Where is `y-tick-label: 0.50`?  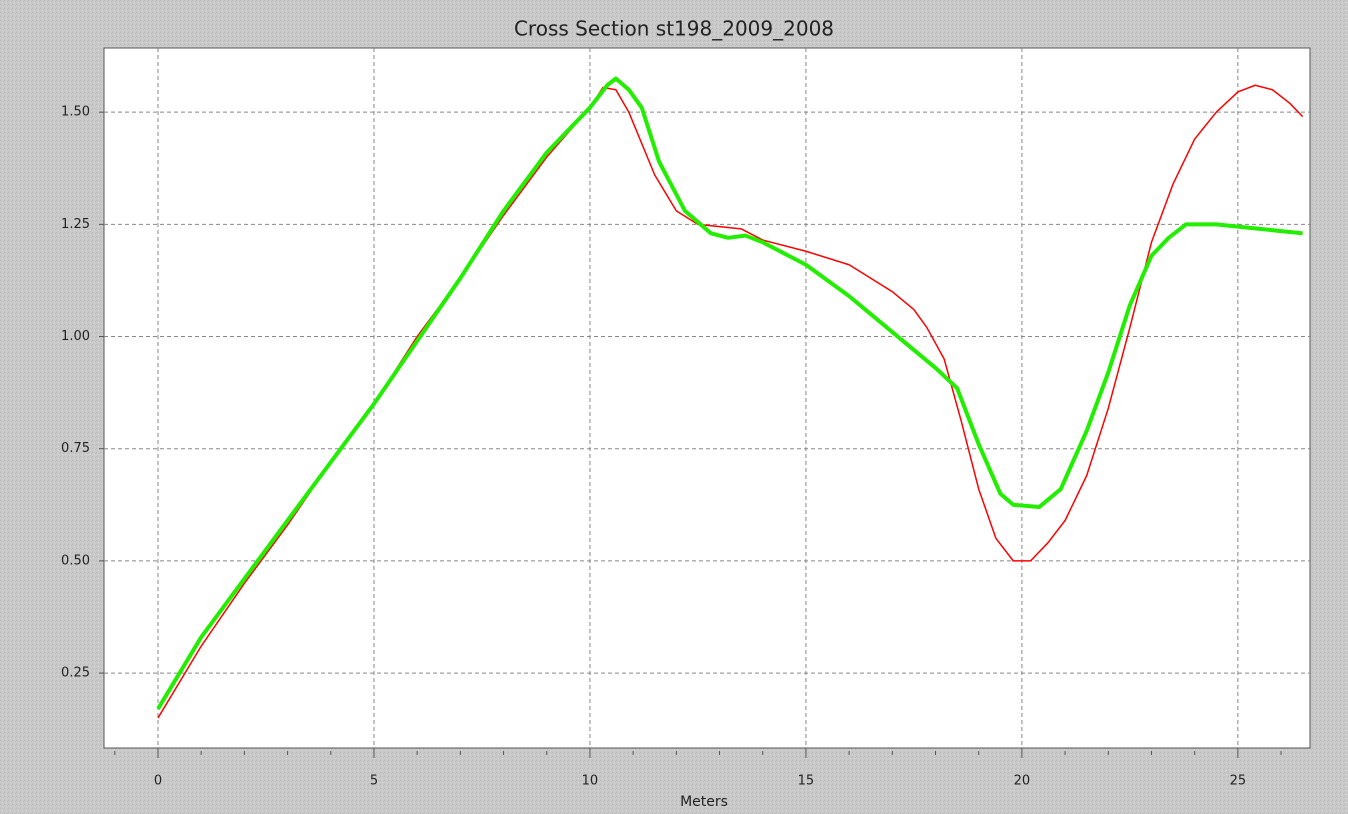 y-tick-label: 0.50 is located at coordinates (75, 560).